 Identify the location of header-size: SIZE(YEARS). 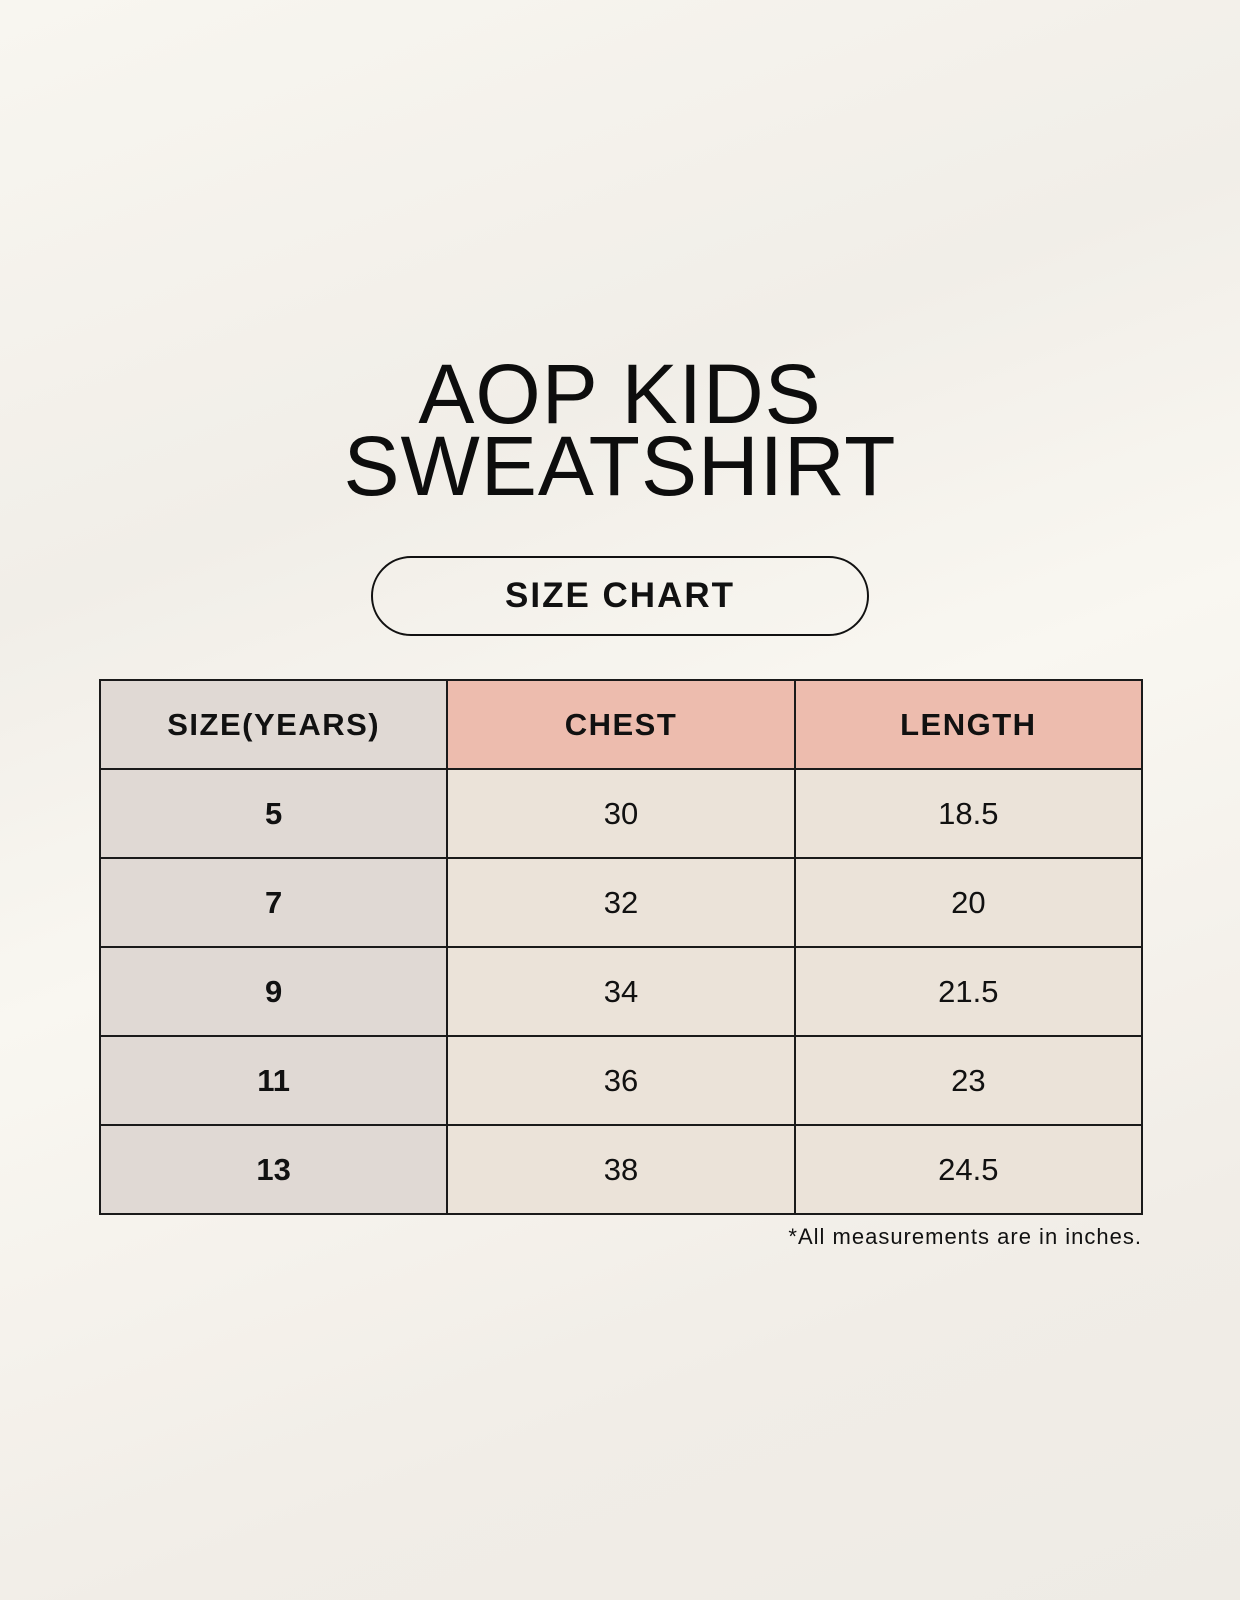
(273, 724).